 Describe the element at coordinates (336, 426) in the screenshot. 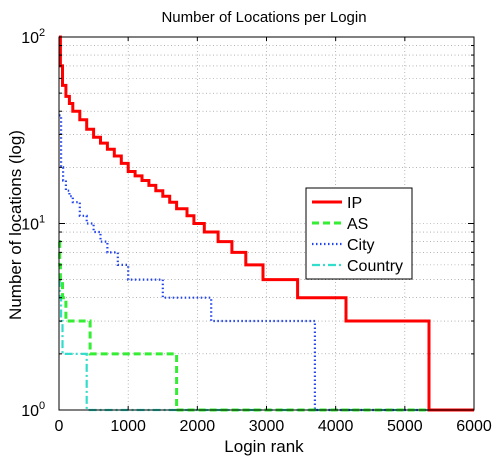

I see `x-tick-label: 4000` at that location.